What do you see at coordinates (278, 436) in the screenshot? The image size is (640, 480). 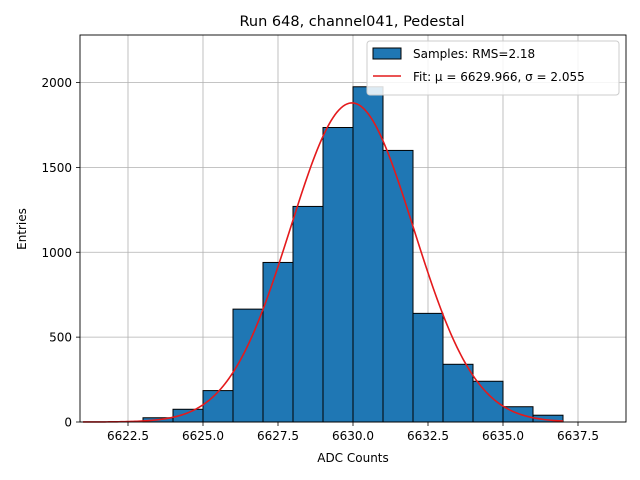 I see `x-tick-label: 6627.5` at bounding box center [278, 436].